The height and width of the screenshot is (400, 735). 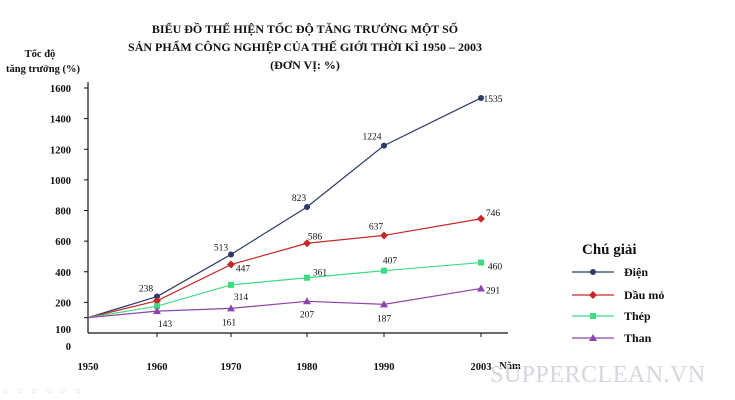 I want to click on y-tick-label: 1400, so click(x=60, y=120).